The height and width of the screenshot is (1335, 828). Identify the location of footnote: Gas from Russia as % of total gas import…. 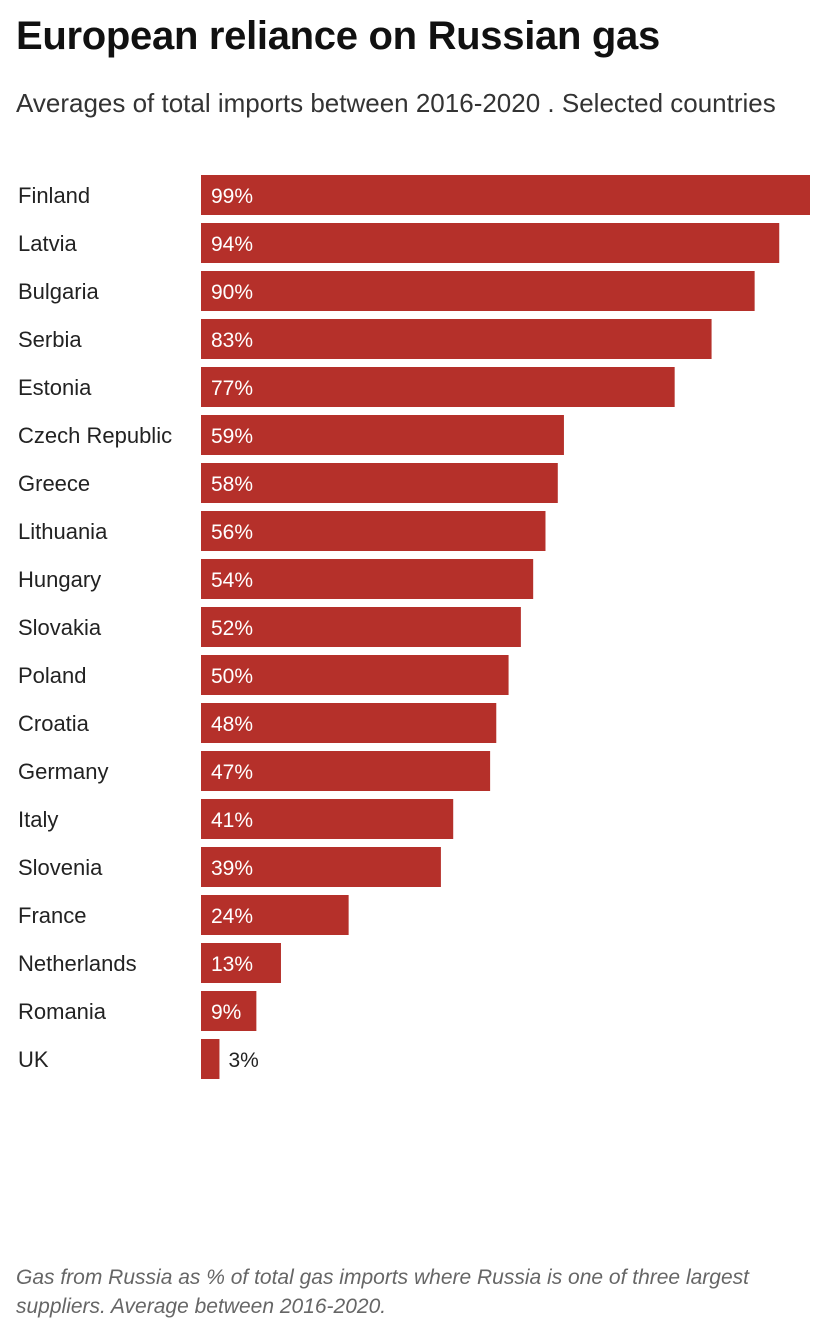
(382, 1292).